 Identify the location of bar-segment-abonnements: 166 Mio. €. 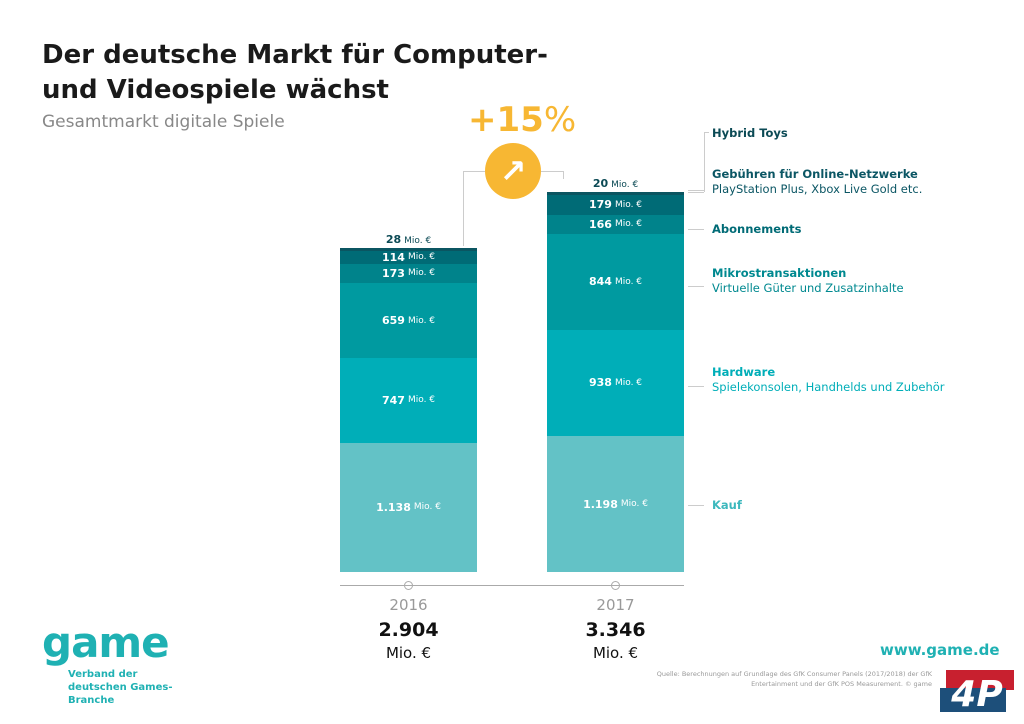
(615, 224).